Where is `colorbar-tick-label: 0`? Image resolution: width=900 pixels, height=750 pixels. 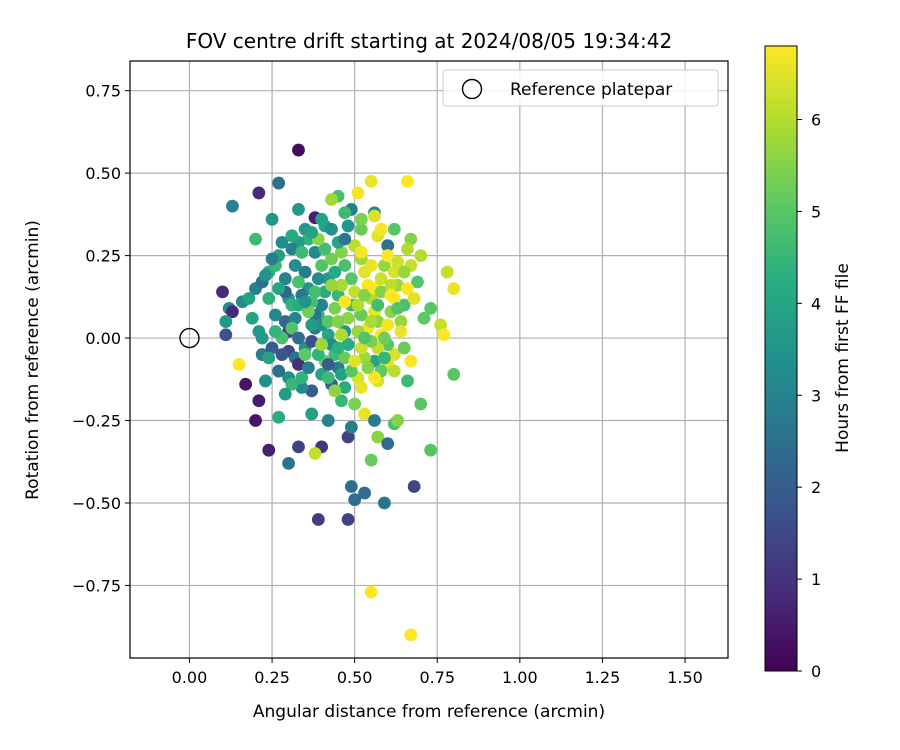 colorbar-tick-label: 0 is located at coordinates (816, 671).